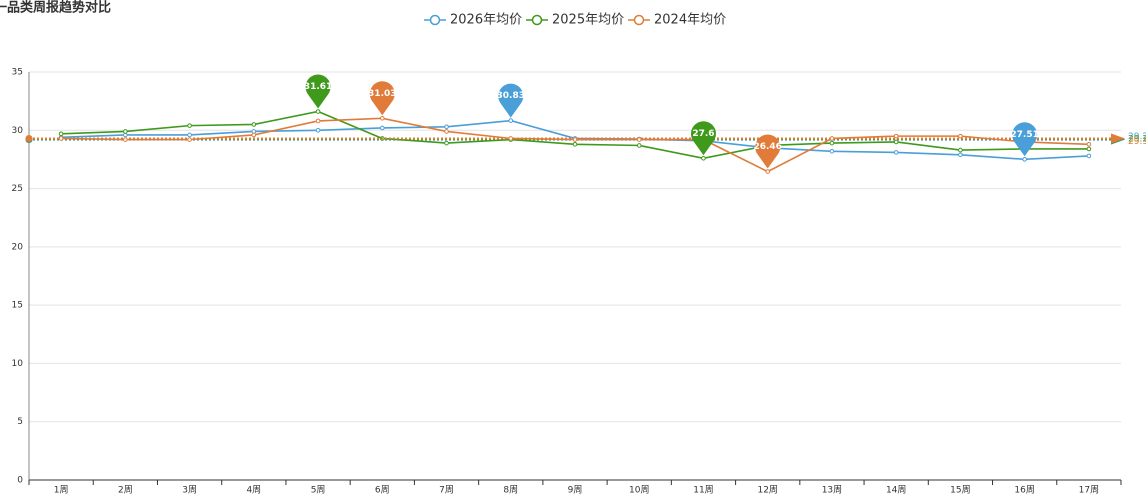 The image size is (1146, 494). I want to click on x-tick-label: 11周, so click(703, 489).